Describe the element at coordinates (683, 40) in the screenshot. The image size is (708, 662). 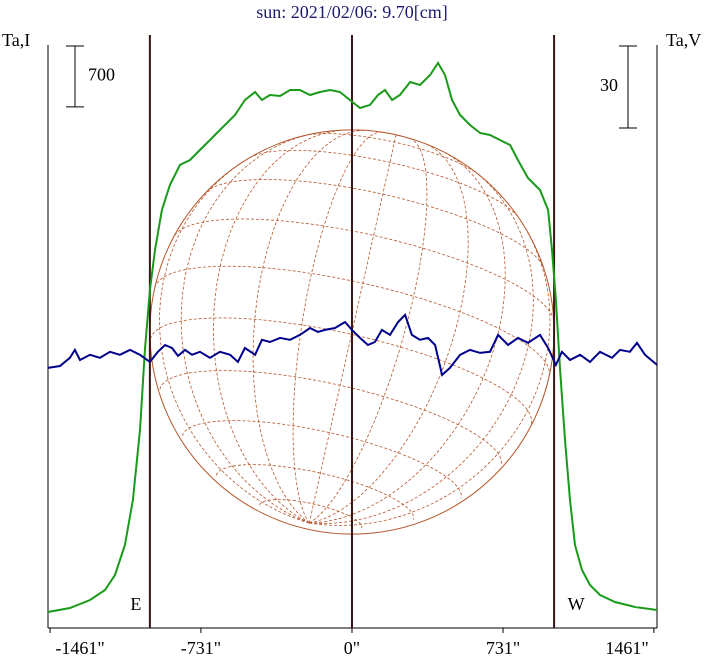
I see `y2-axis-label: Ta,V` at that location.